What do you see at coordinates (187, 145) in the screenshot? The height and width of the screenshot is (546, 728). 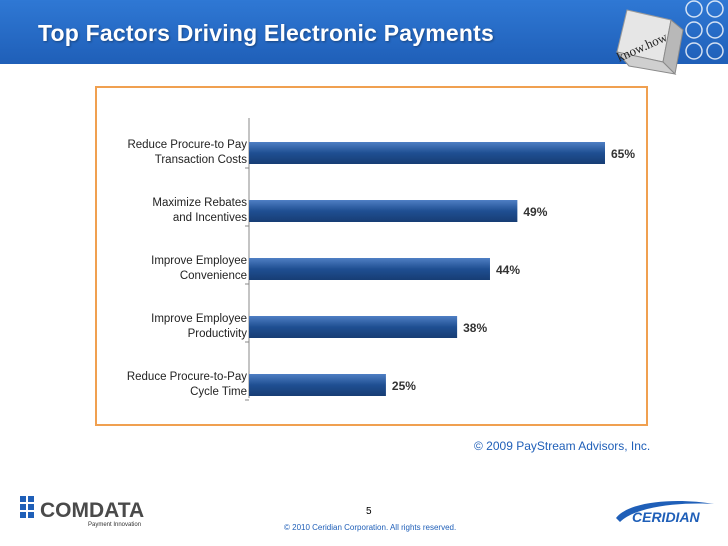 I see `category-label: Reduce Procure-to Pay` at bounding box center [187, 145].